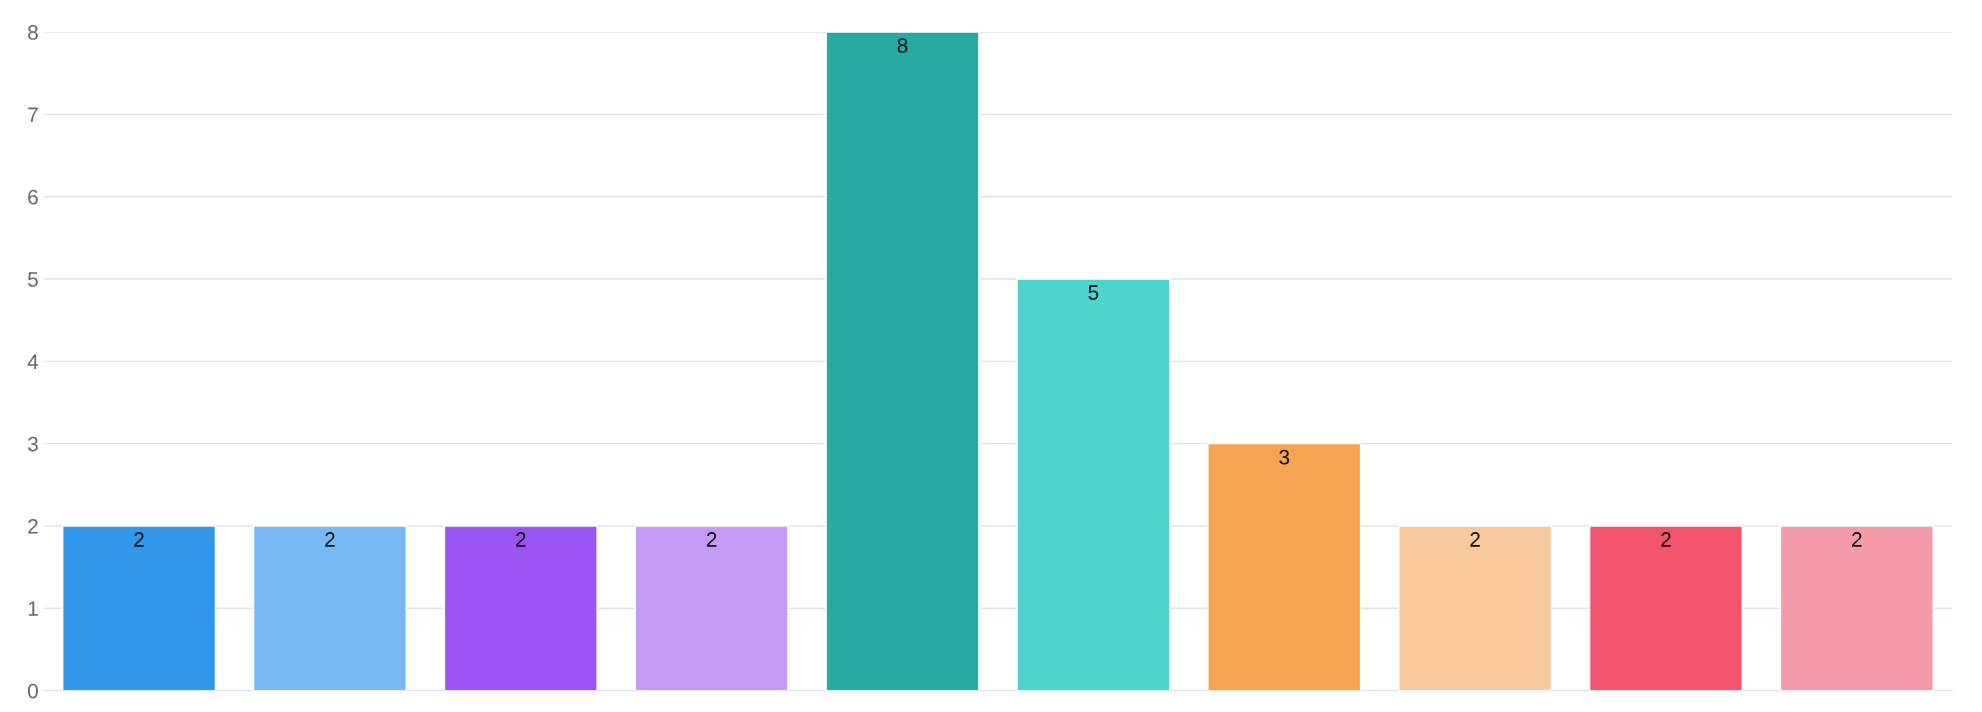  Describe the element at coordinates (32, 691) in the screenshot. I see `y-tick-label: 0` at that location.